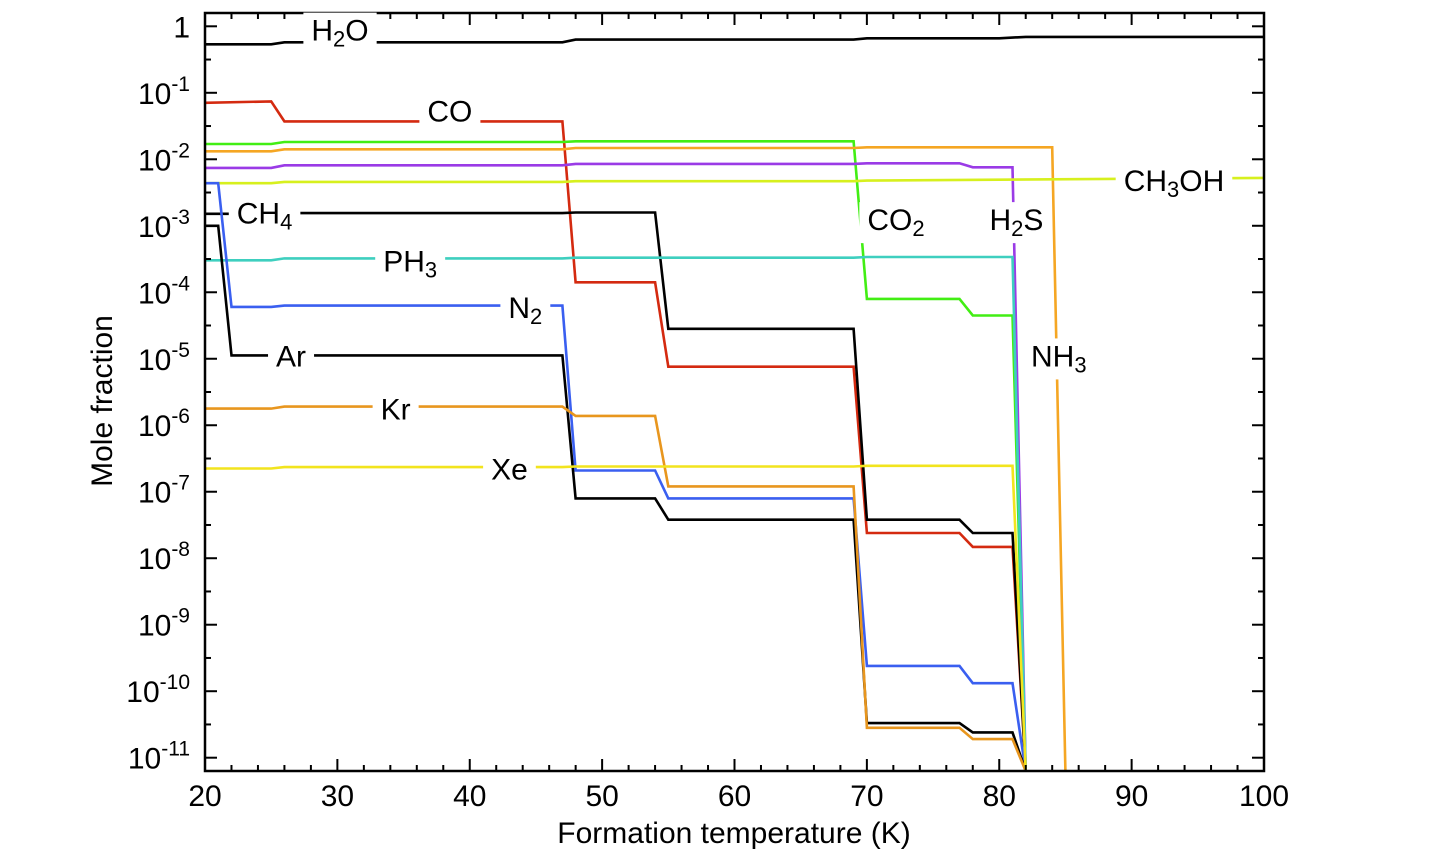 This screenshot has width=1435, height=863. I want to click on y-tick-label: 10⁻¹¹, so click(159, 757).